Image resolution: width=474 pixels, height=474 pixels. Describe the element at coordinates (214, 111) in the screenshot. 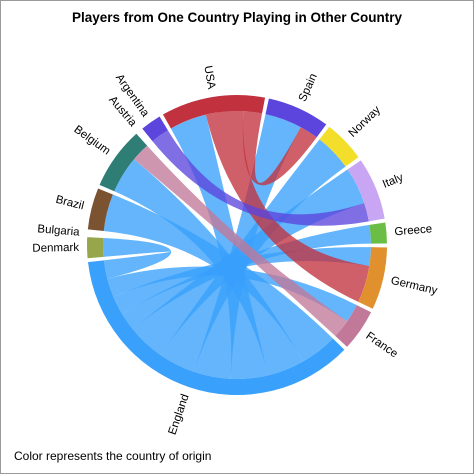

I see `segment-usa` at that location.